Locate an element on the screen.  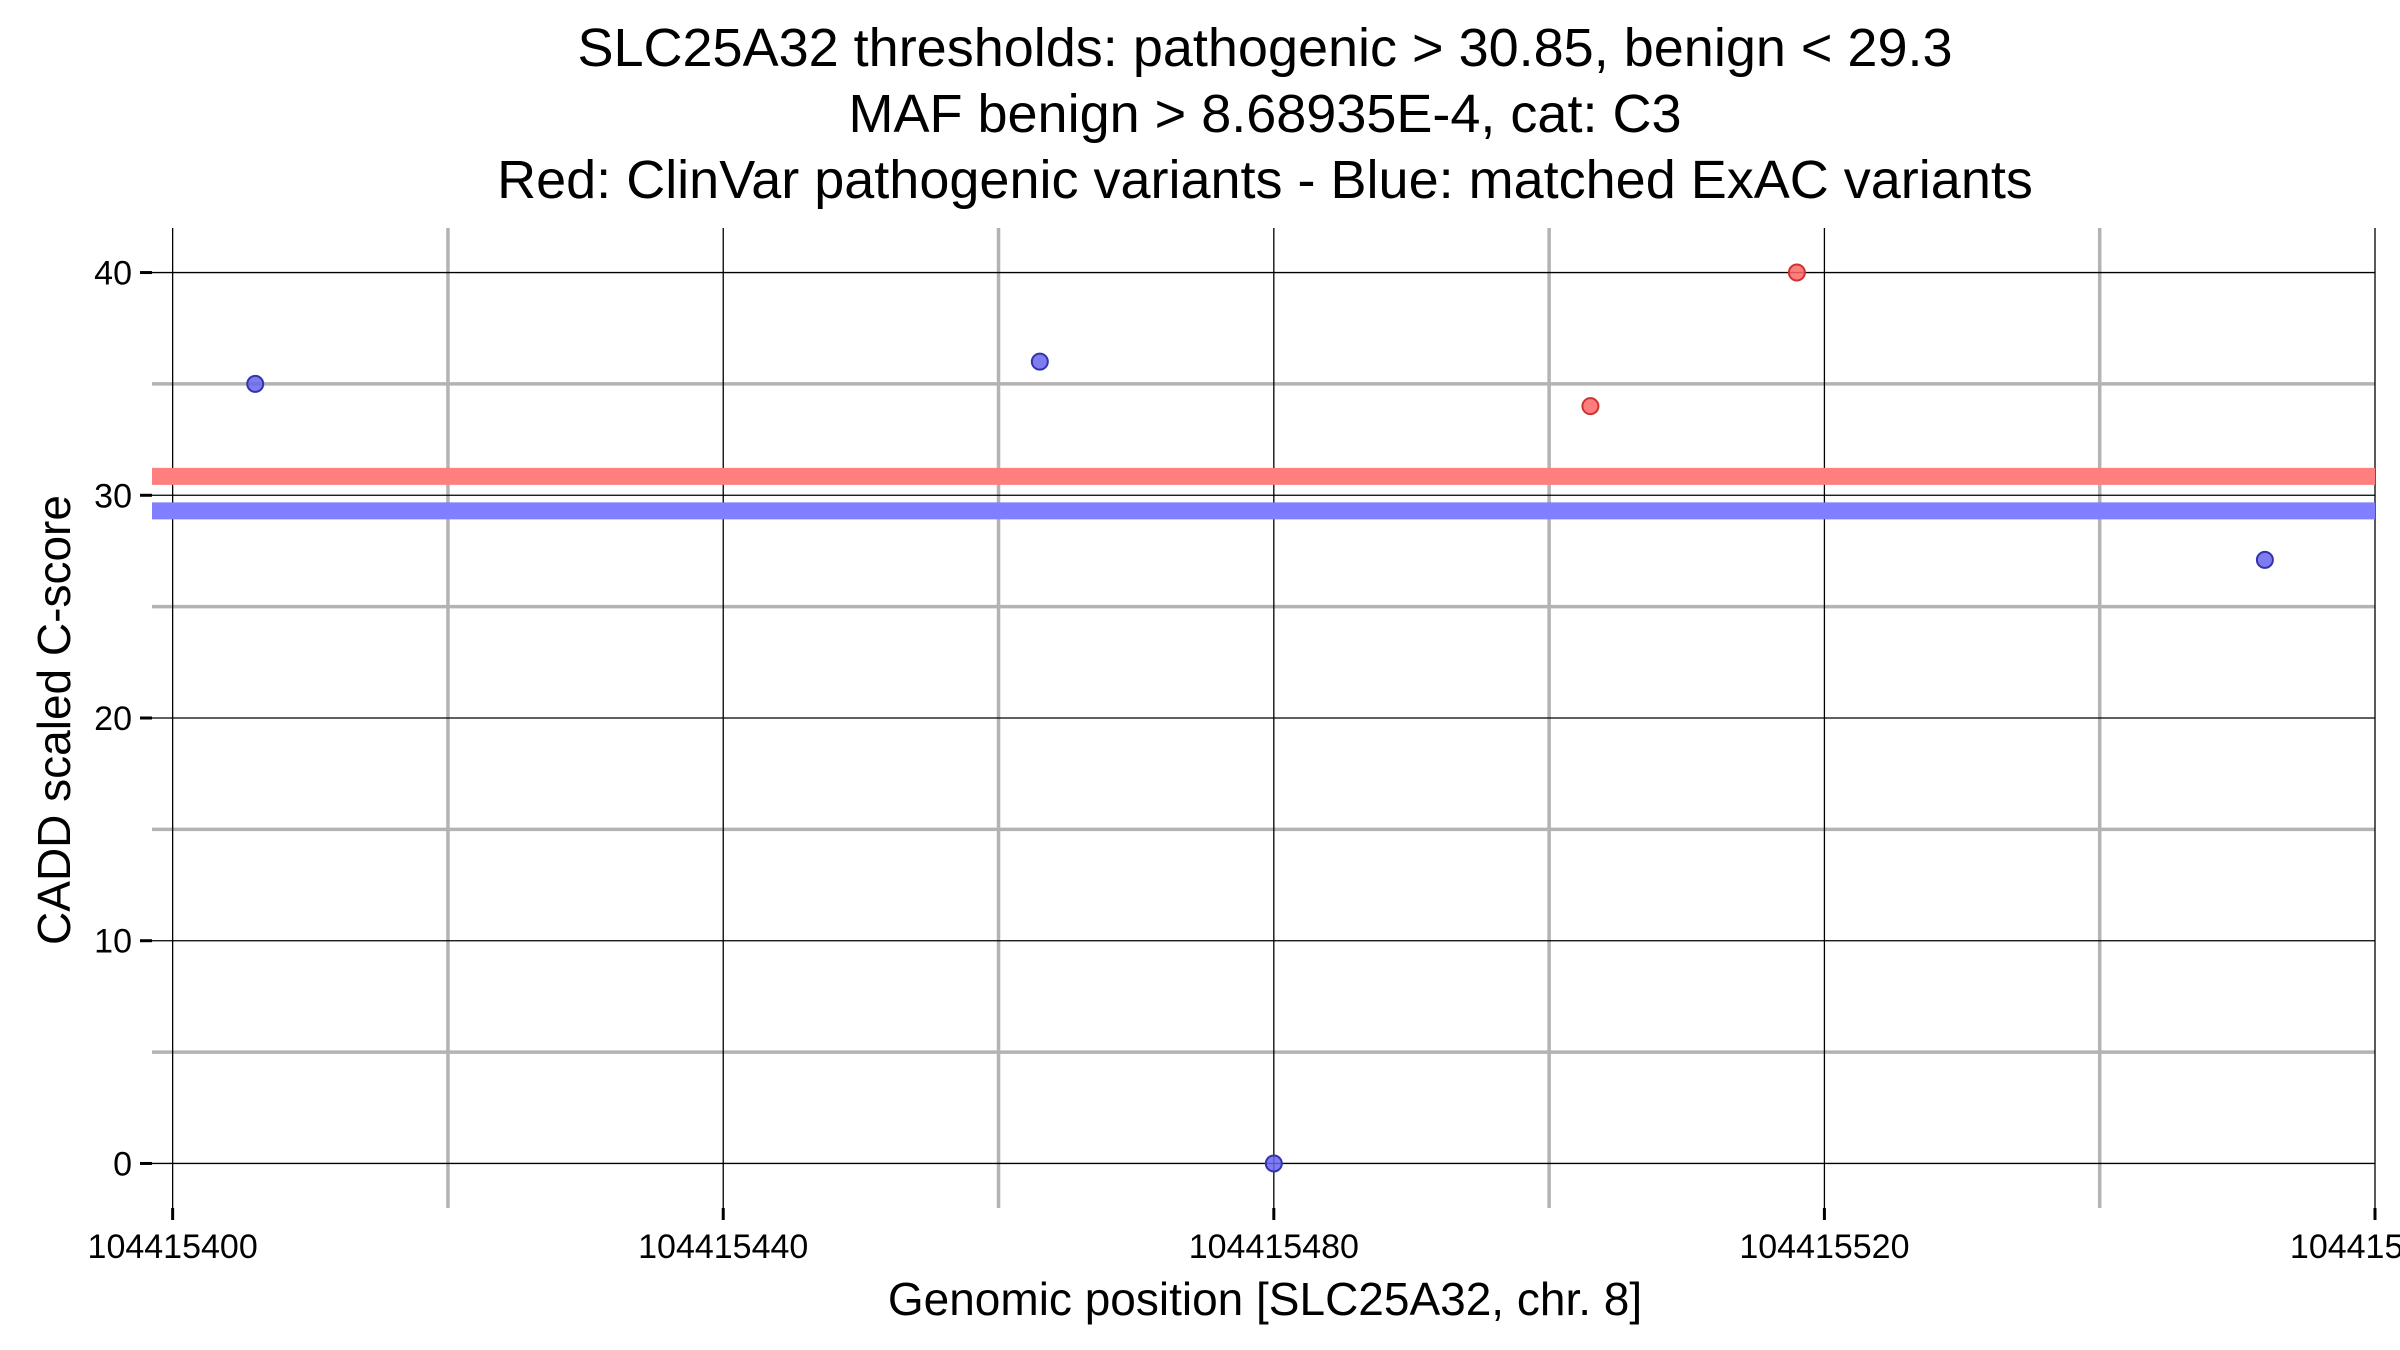
y-axis: 0 10 20 30 40 is located at coordinates (123, 719).